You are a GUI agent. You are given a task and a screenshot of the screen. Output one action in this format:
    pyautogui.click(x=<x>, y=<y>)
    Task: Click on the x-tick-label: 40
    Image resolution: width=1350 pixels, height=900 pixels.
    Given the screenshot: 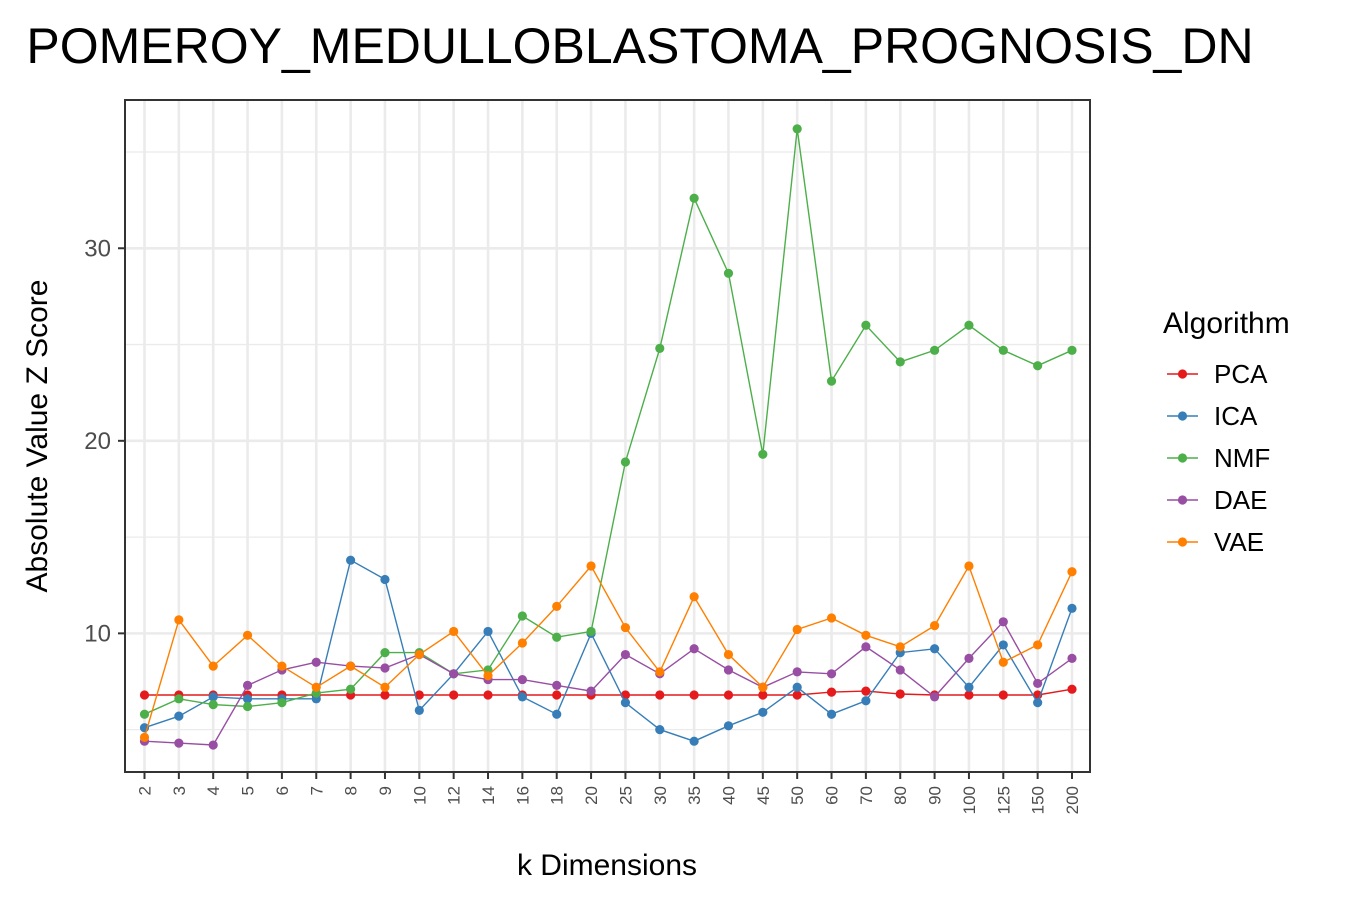 What is the action you would take?
    pyautogui.click(x=728, y=795)
    